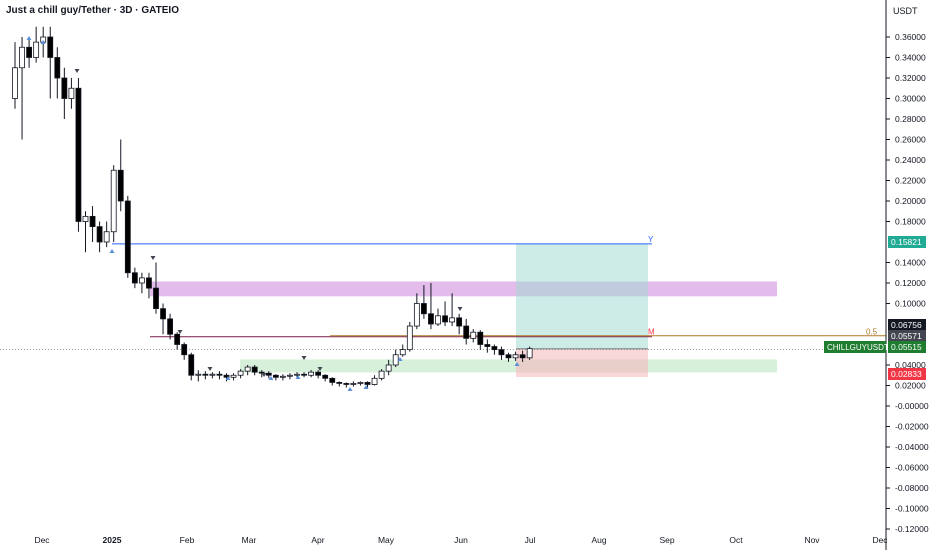 This screenshot has width=932, height=555. What do you see at coordinates (112, 540) in the screenshot?
I see `x-tick-label: 2025` at bounding box center [112, 540].